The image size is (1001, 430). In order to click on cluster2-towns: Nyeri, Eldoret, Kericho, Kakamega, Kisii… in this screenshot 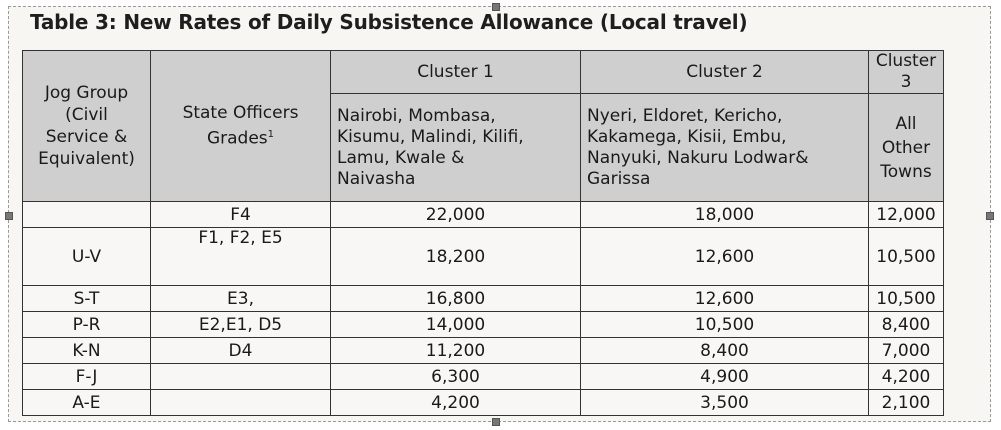, I will do `click(724, 147)`.